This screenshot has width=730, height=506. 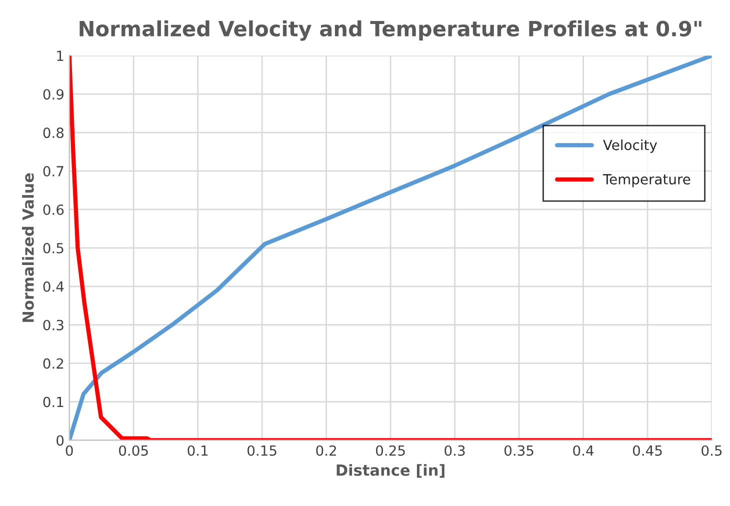 I want to click on y-tick-label: 0.5, so click(x=53, y=248).